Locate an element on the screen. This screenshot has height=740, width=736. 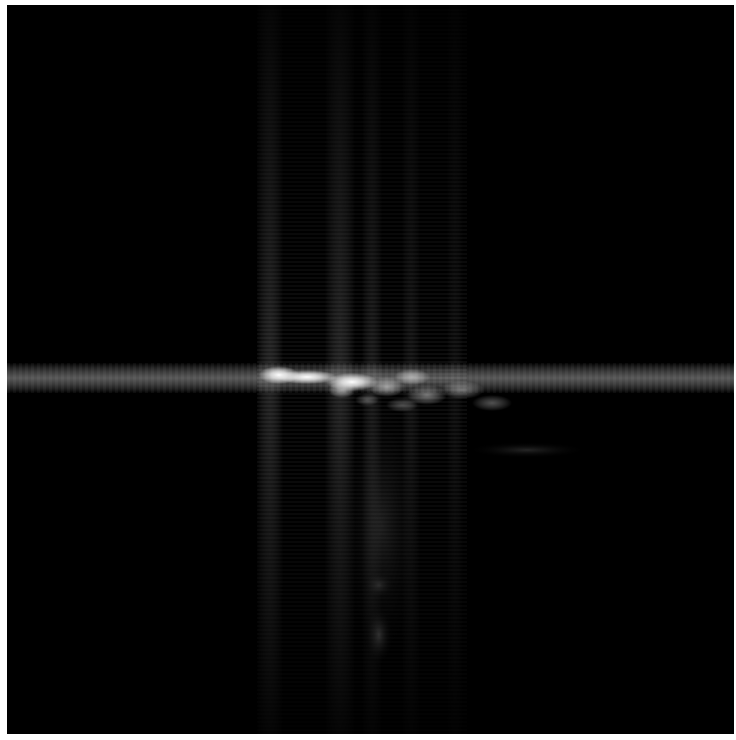
bright-peaks is located at coordinates (385, 389).